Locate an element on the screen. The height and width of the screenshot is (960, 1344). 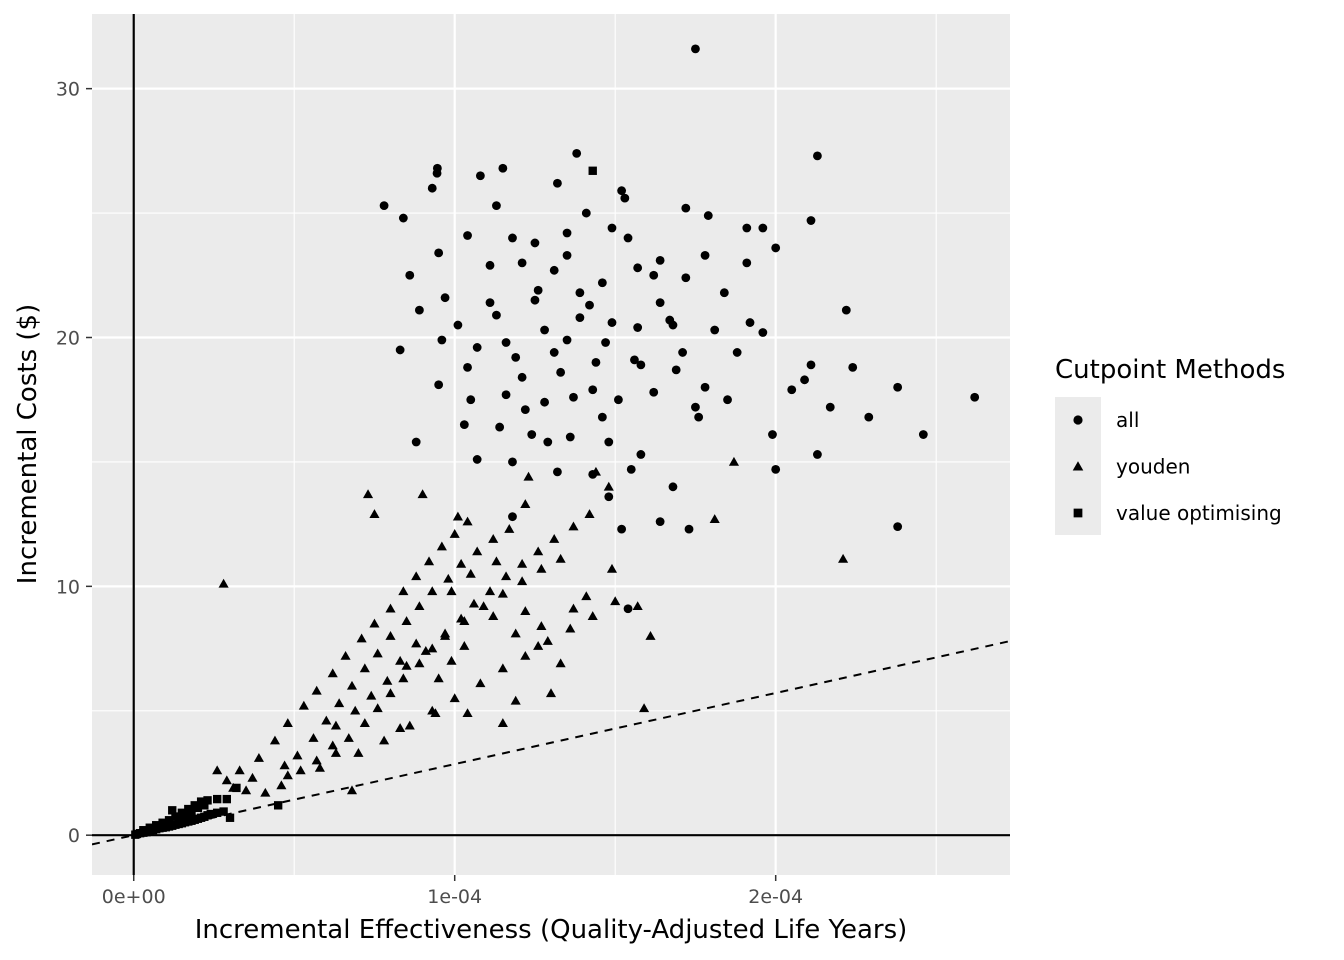
legend-key-circle is located at coordinates (1078, 420).